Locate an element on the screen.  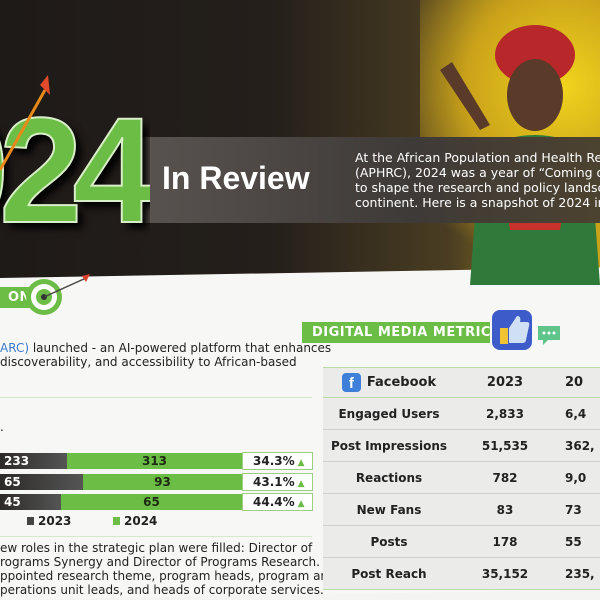
bar-2024: 313 is located at coordinates (154, 461).